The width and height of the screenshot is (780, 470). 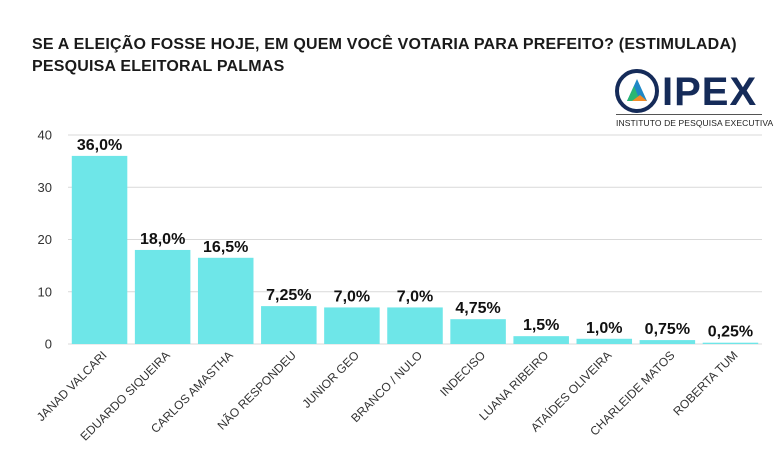 What do you see at coordinates (695, 123) in the screenshot?
I see `logo-subtitle: INSTITUTO DE PESQUISA EXECUTIVA` at bounding box center [695, 123].